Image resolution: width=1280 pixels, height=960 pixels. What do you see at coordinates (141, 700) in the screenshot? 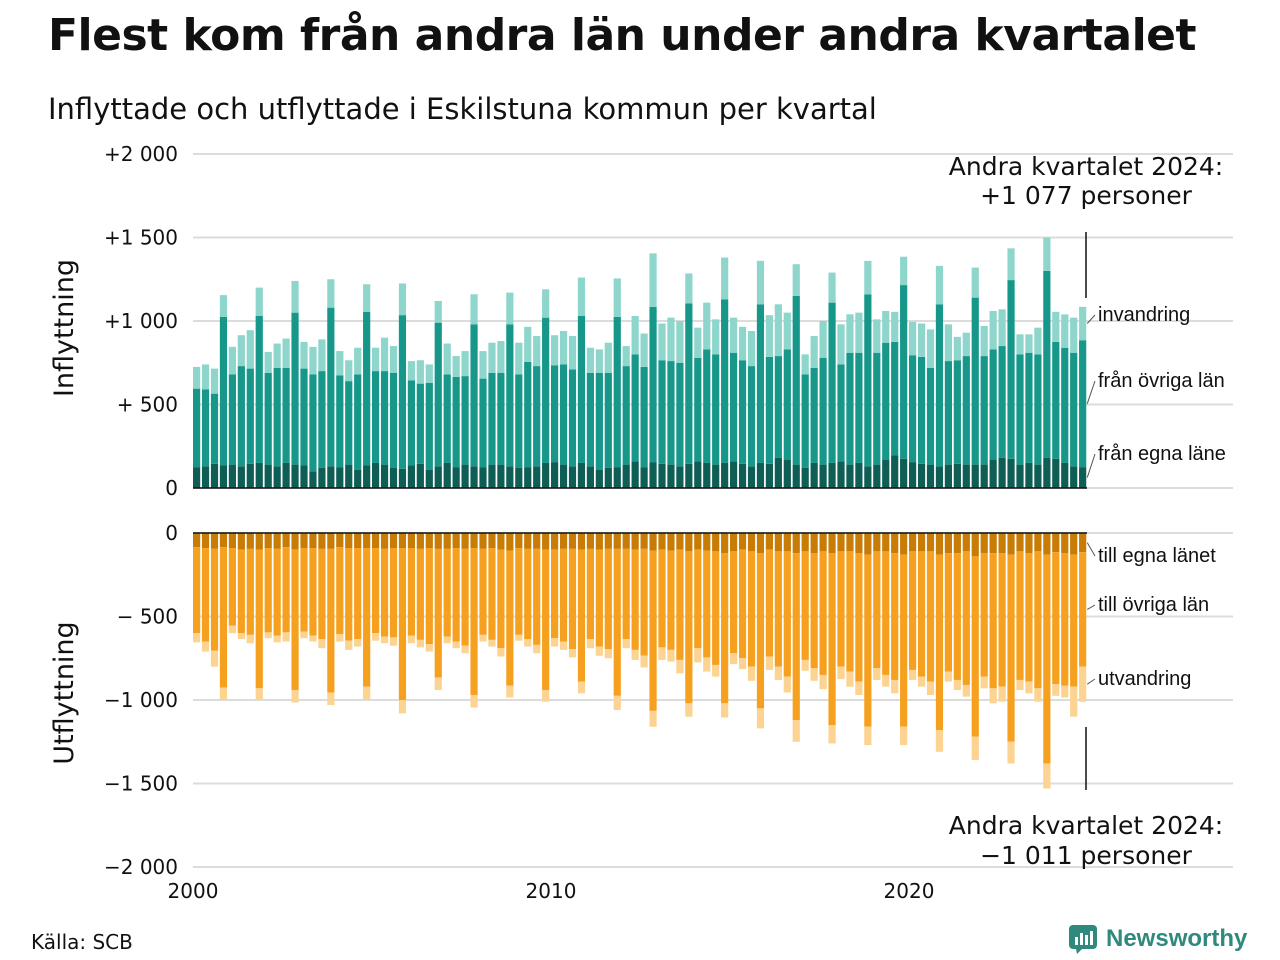
I see `y-tick-label: −1 000` at bounding box center [141, 700].